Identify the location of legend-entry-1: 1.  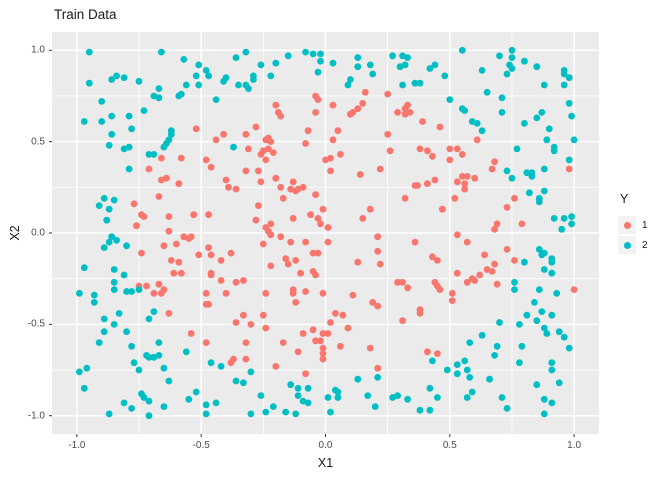
(633, 225).